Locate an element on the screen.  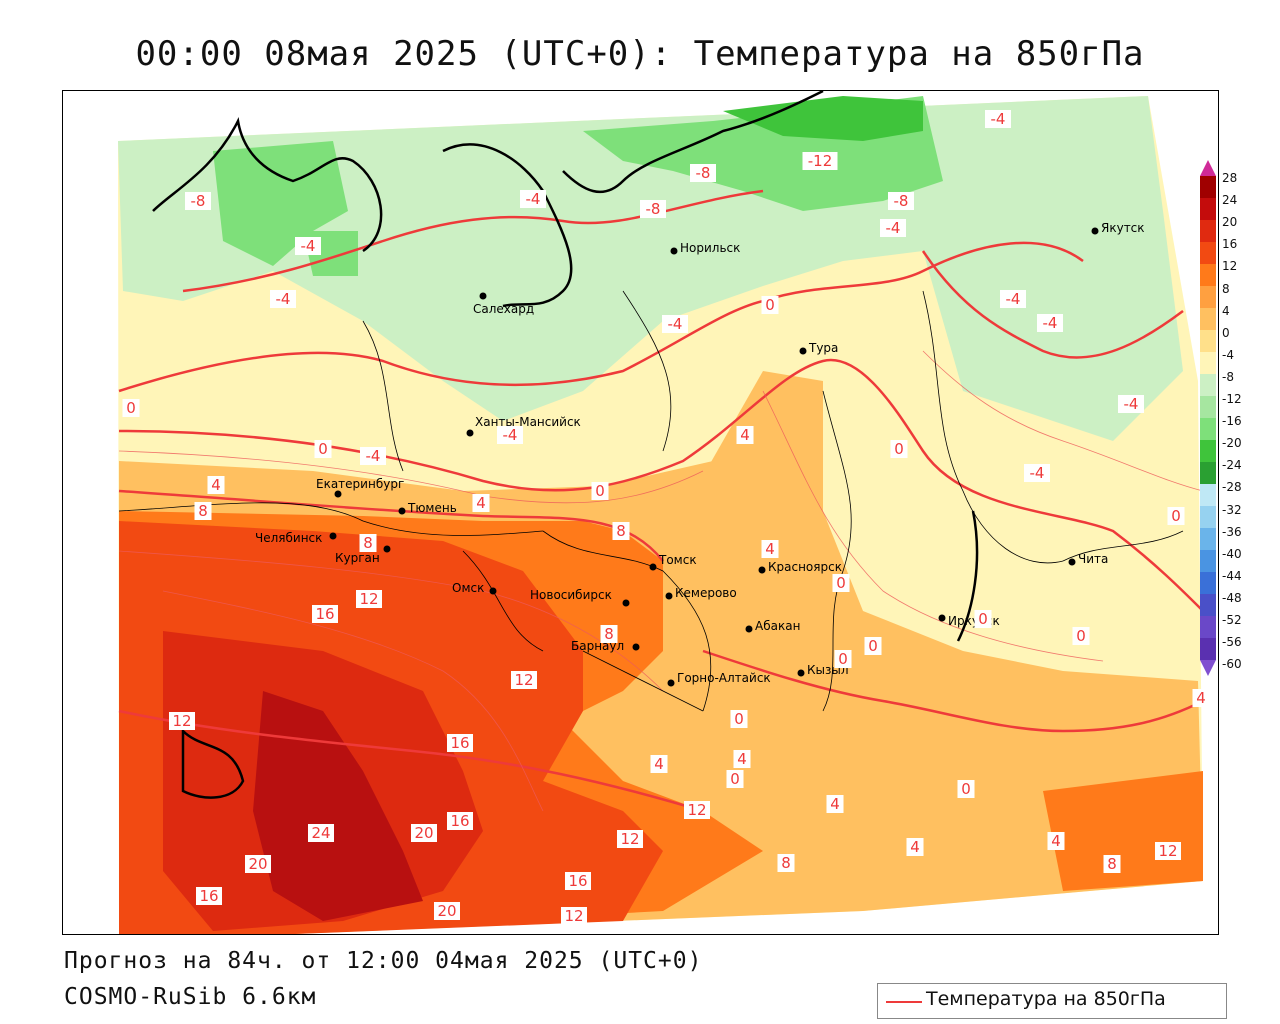
colorbar-tick-label: -52 is located at coordinates (1232, 620).